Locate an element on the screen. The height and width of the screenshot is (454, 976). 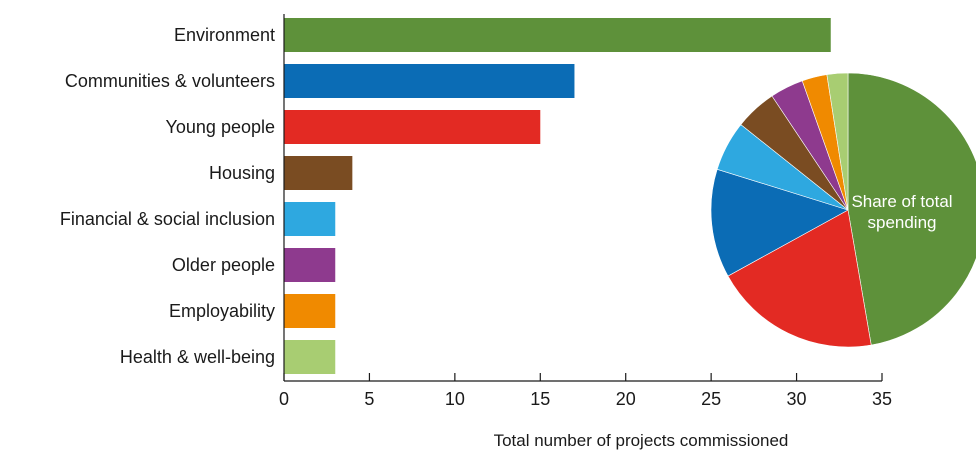
bar-environment is located at coordinates (557, 35).